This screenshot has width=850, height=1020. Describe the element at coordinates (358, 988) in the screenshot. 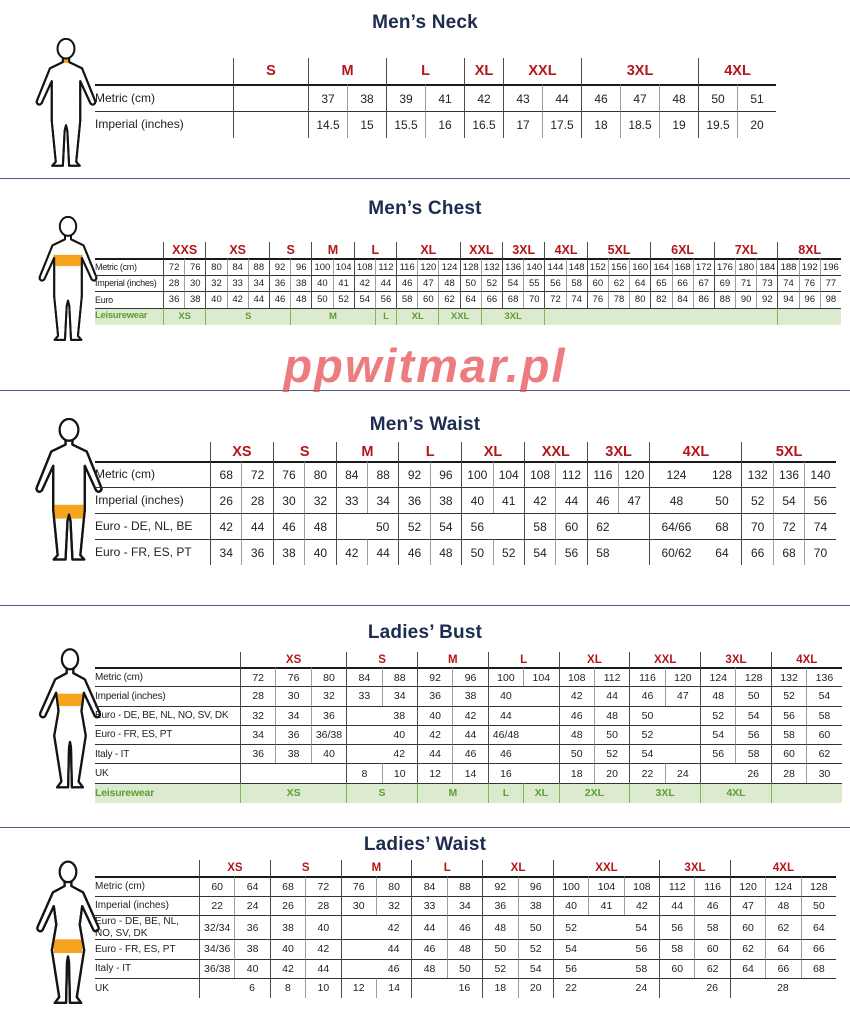

I see `size-value: 12` at that location.